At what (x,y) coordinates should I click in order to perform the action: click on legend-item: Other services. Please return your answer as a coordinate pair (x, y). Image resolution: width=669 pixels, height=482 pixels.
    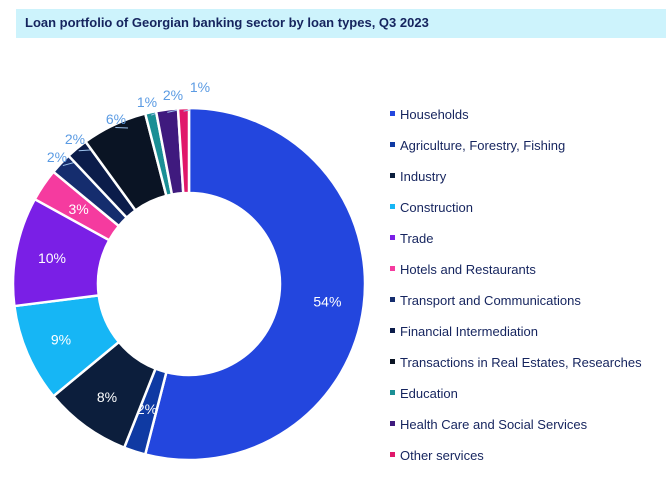
    Looking at the image, I should click on (527, 460).